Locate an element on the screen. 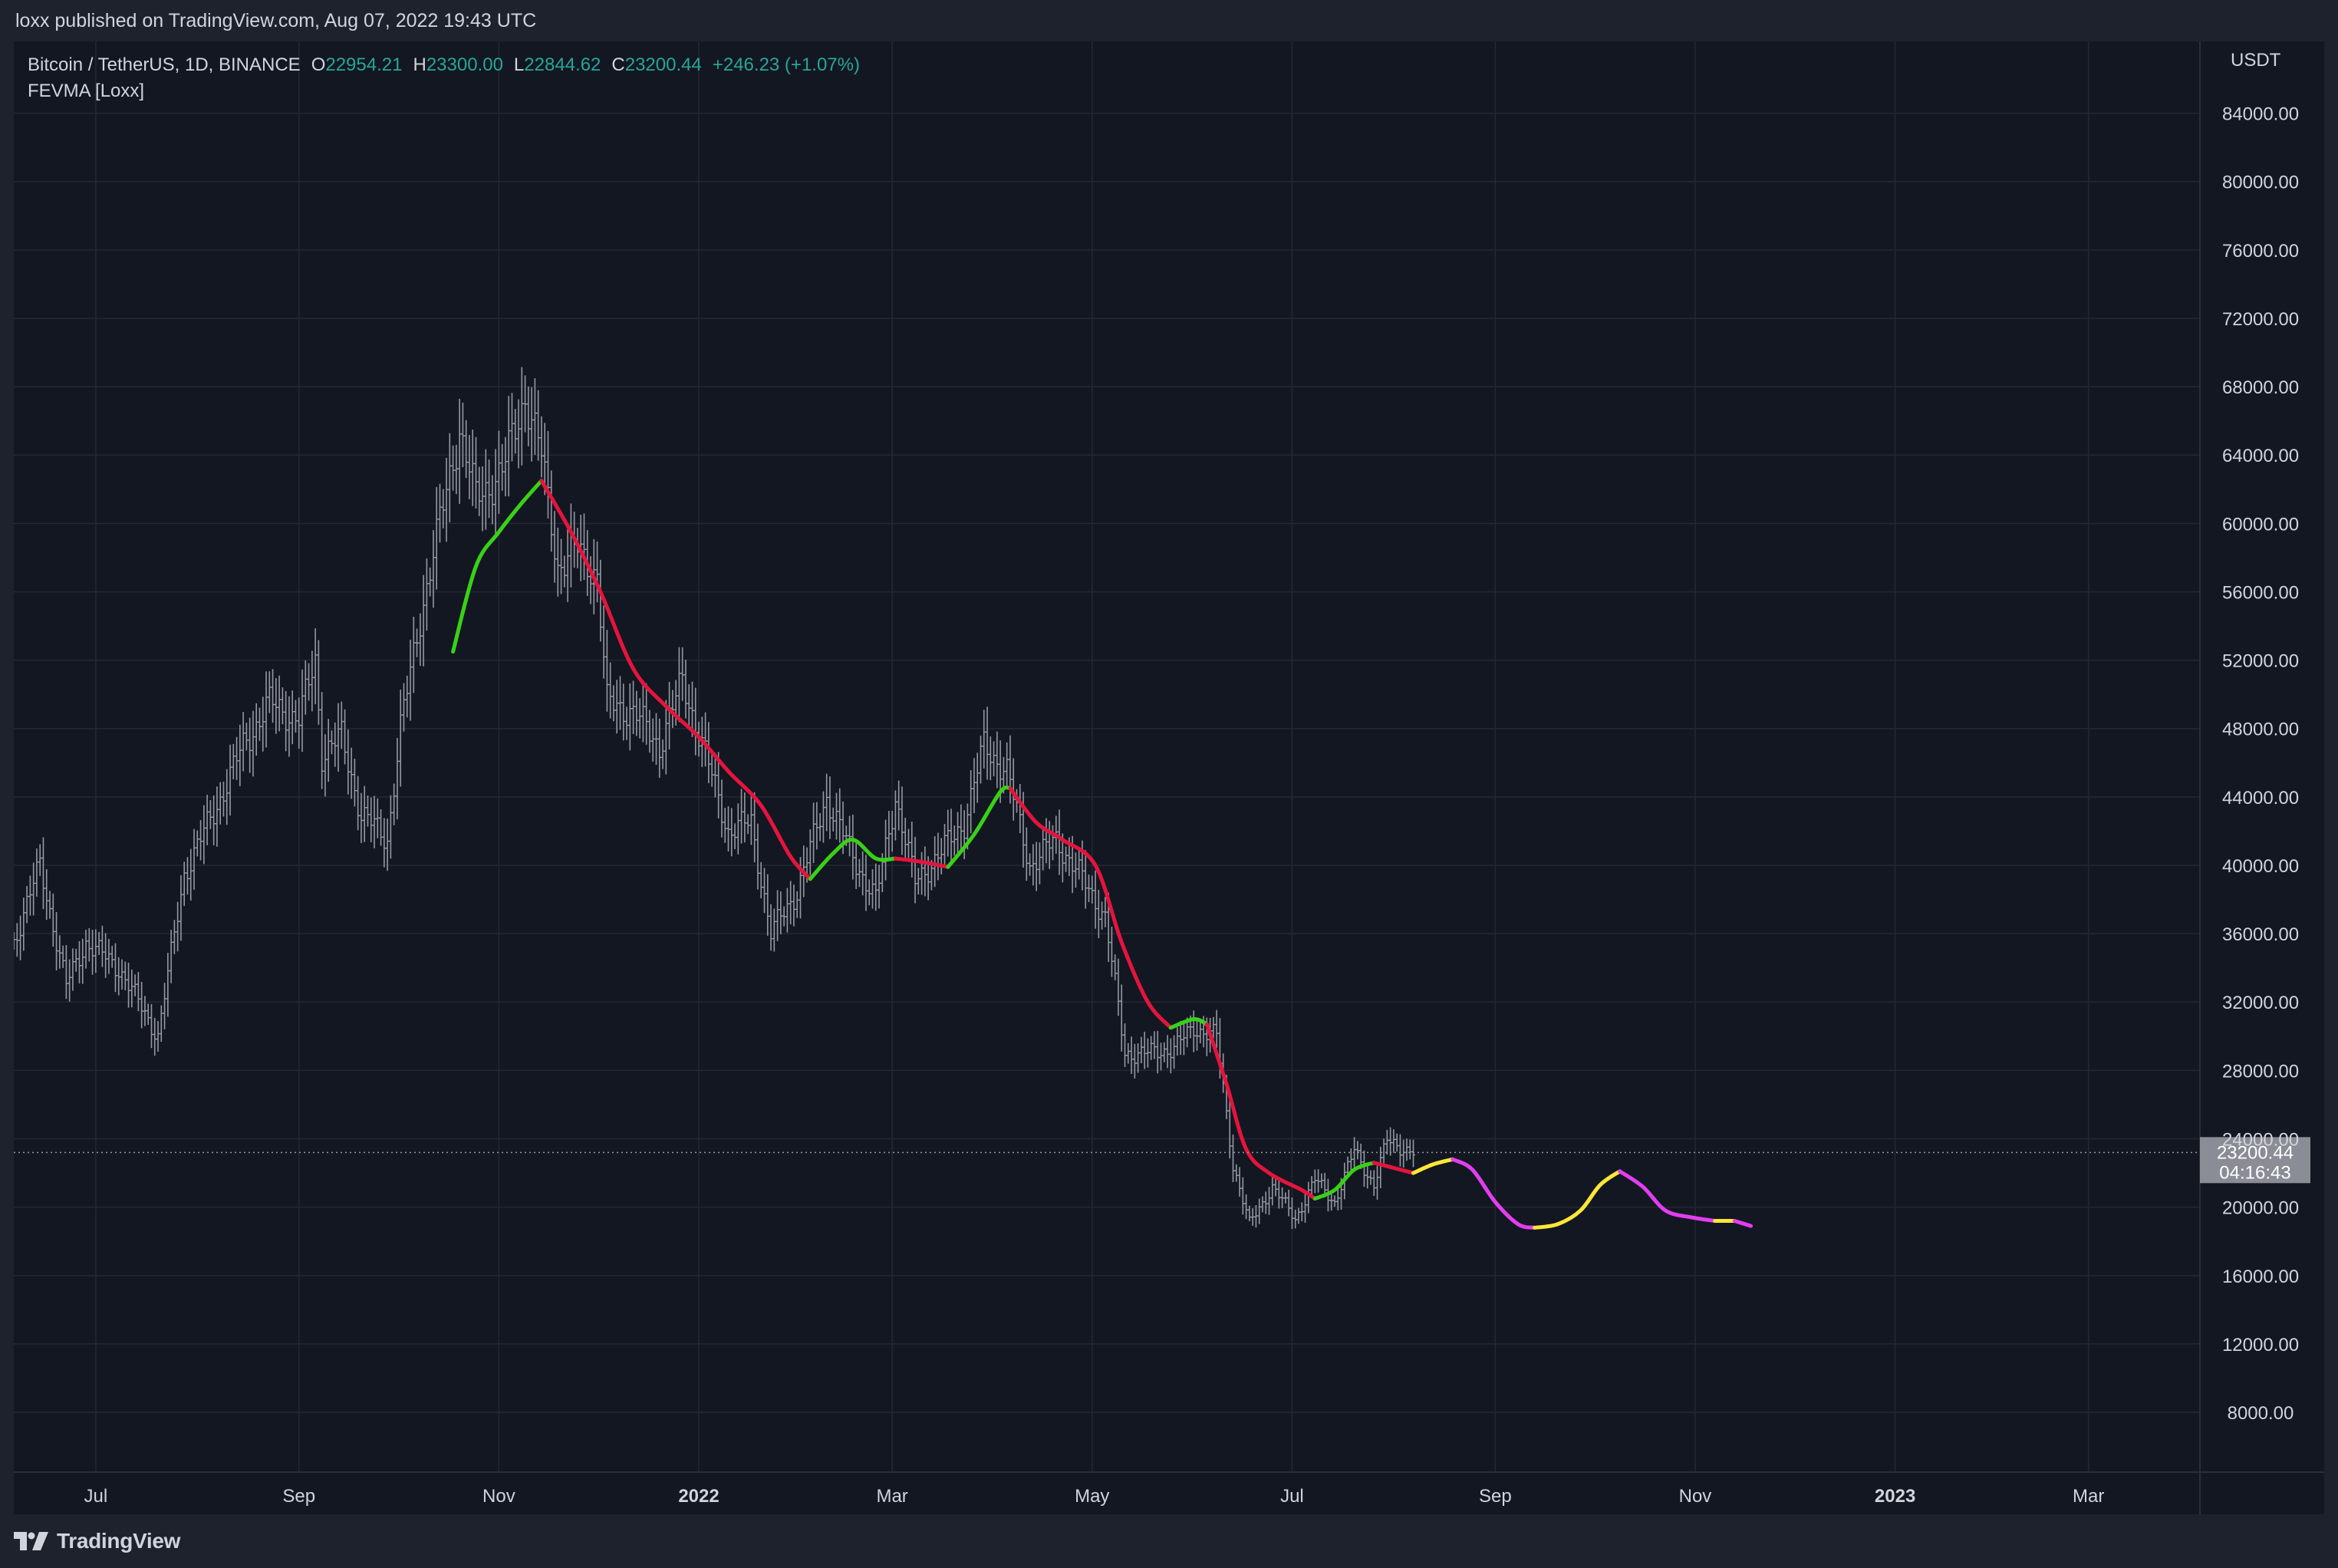 This screenshot has height=1568, width=2338. price-tick-label: 52000.00 is located at coordinates (2260, 661).